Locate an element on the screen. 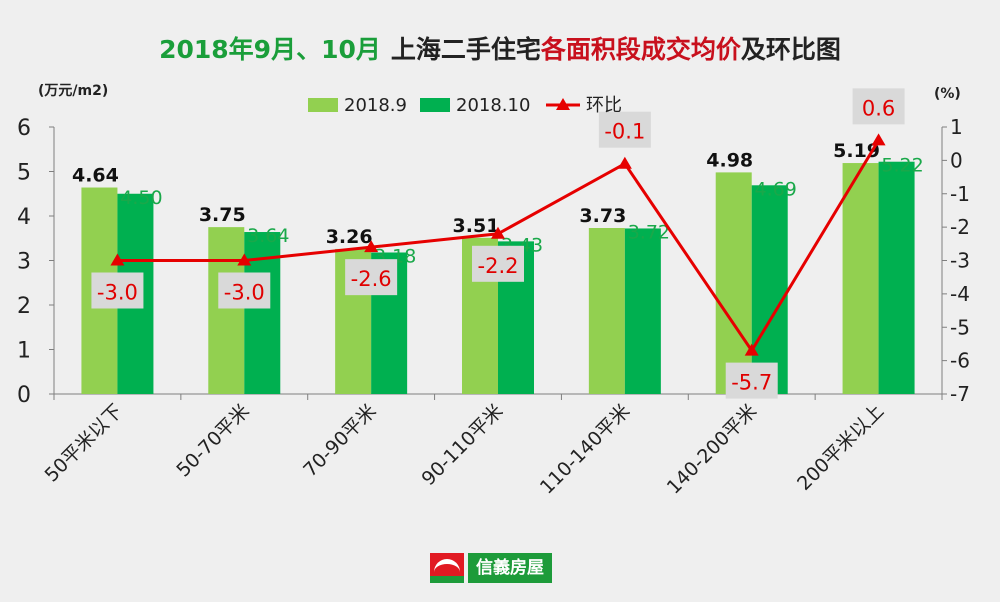 The image size is (1000, 602). category-label: 90-110平米 is located at coordinates (463, 445).